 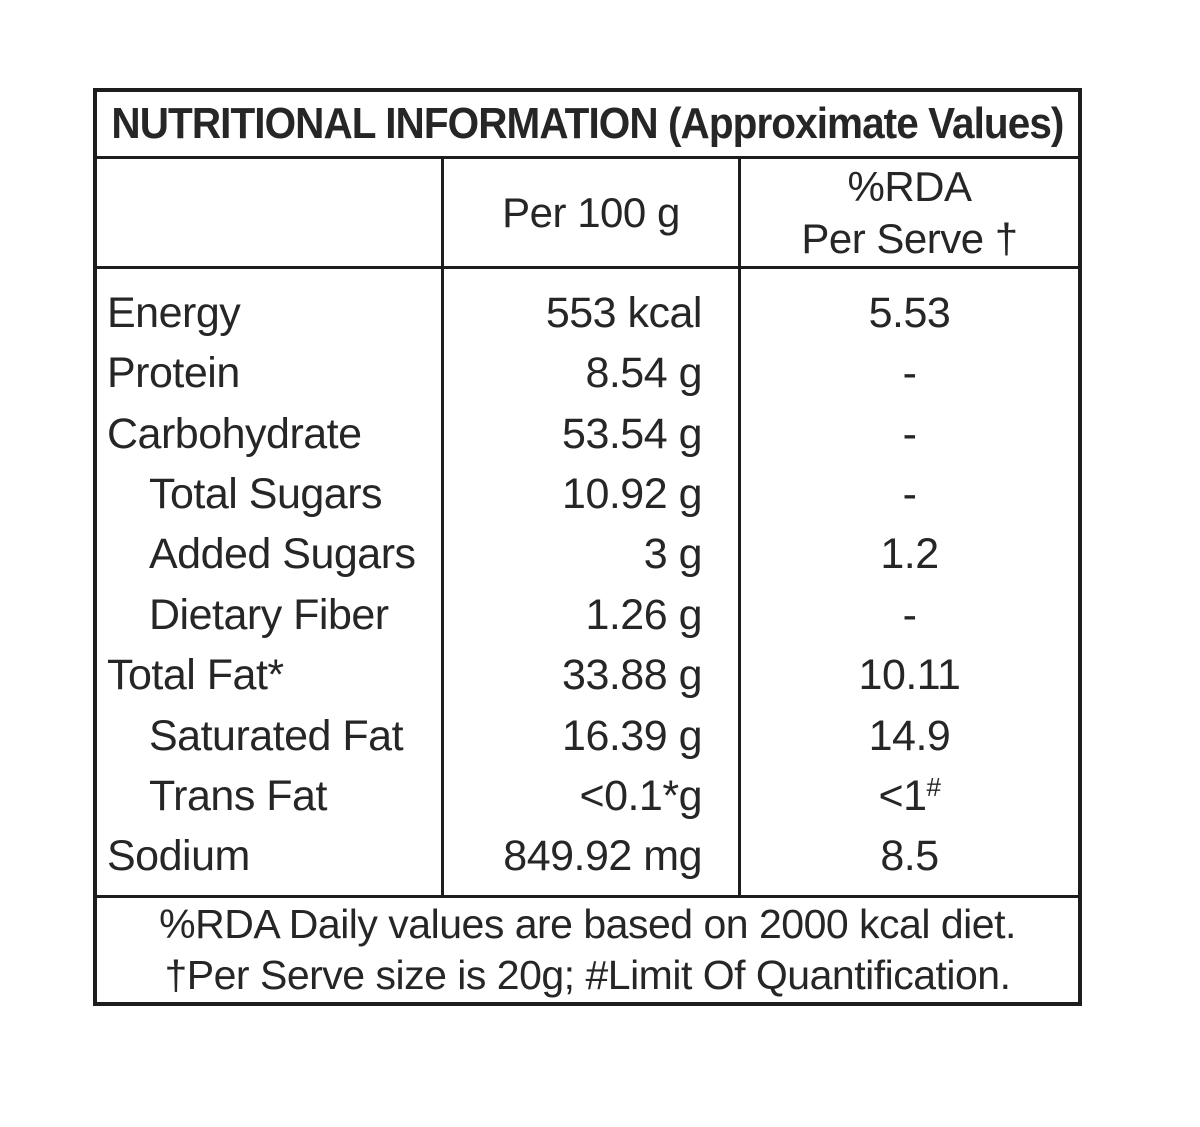 What do you see at coordinates (640, 795) in the screenshot?
I see `per-100g-value: <0.1*g` at bounding box center [640, 795].